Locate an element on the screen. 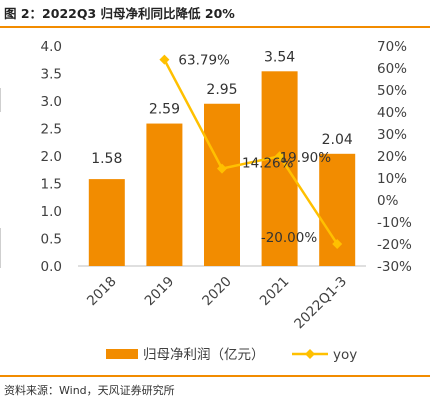 This screenshot has width=430, height=405. bar-2020 is located at coordinates (222, 184).